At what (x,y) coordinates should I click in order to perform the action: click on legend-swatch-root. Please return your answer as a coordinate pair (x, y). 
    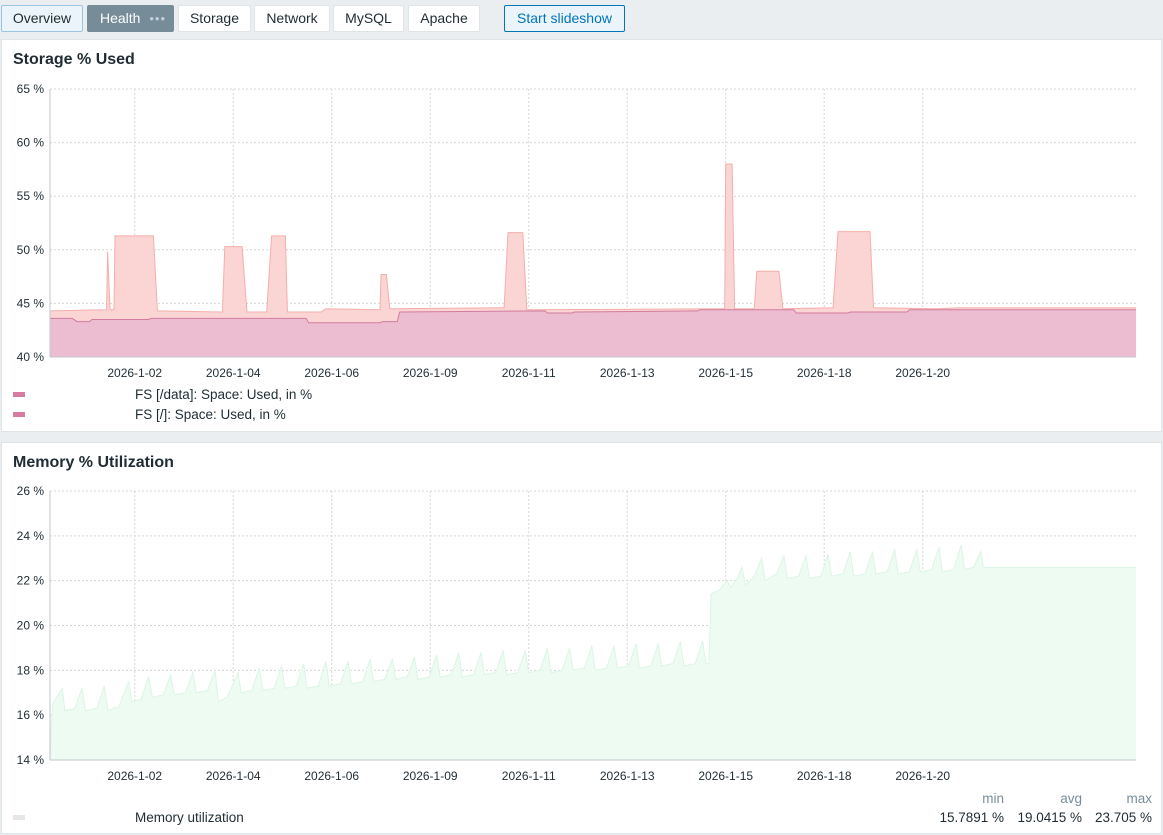
    Looking at the image, I should click on (19, 414).